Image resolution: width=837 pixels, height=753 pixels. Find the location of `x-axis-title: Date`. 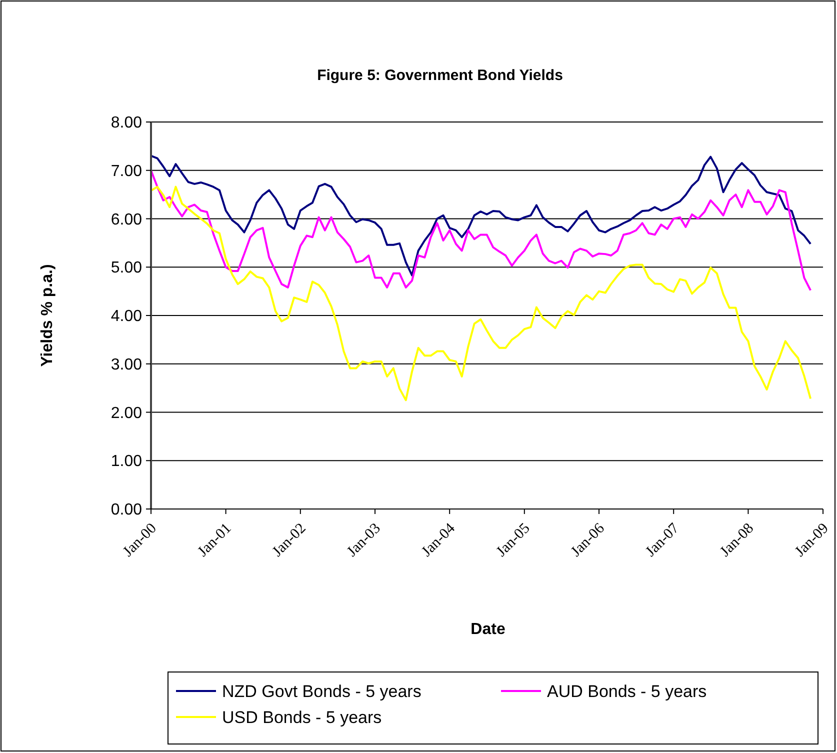

x-axis-title: Date is located at coordinates (488, 629).